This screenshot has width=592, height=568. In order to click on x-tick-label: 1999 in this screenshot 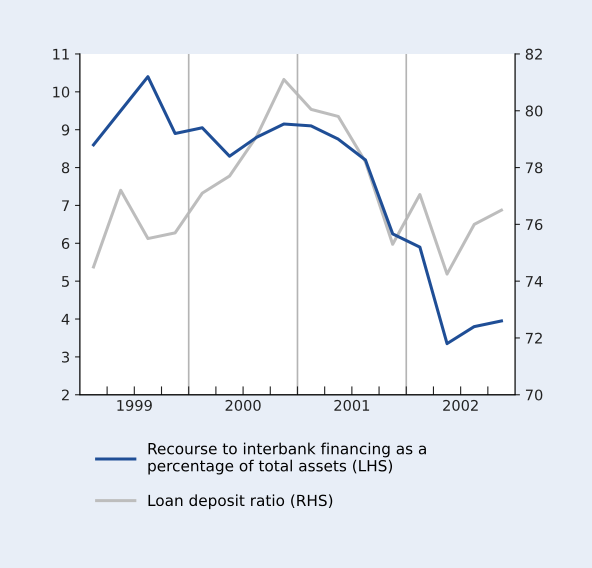, I will do `click(134, 405)`.